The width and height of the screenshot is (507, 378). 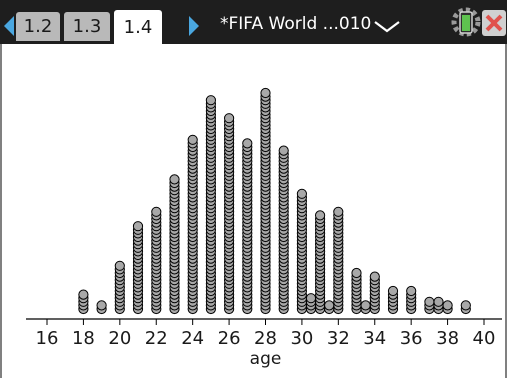 I want to click on data-dot-age-30.5, so click(x=311, y=298).